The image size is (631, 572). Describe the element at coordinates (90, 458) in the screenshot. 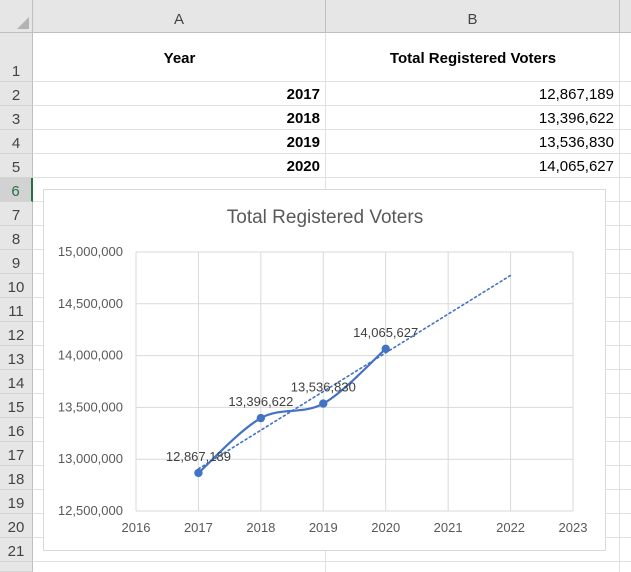

I see `y-tick-label: 13,000,000` at that location.